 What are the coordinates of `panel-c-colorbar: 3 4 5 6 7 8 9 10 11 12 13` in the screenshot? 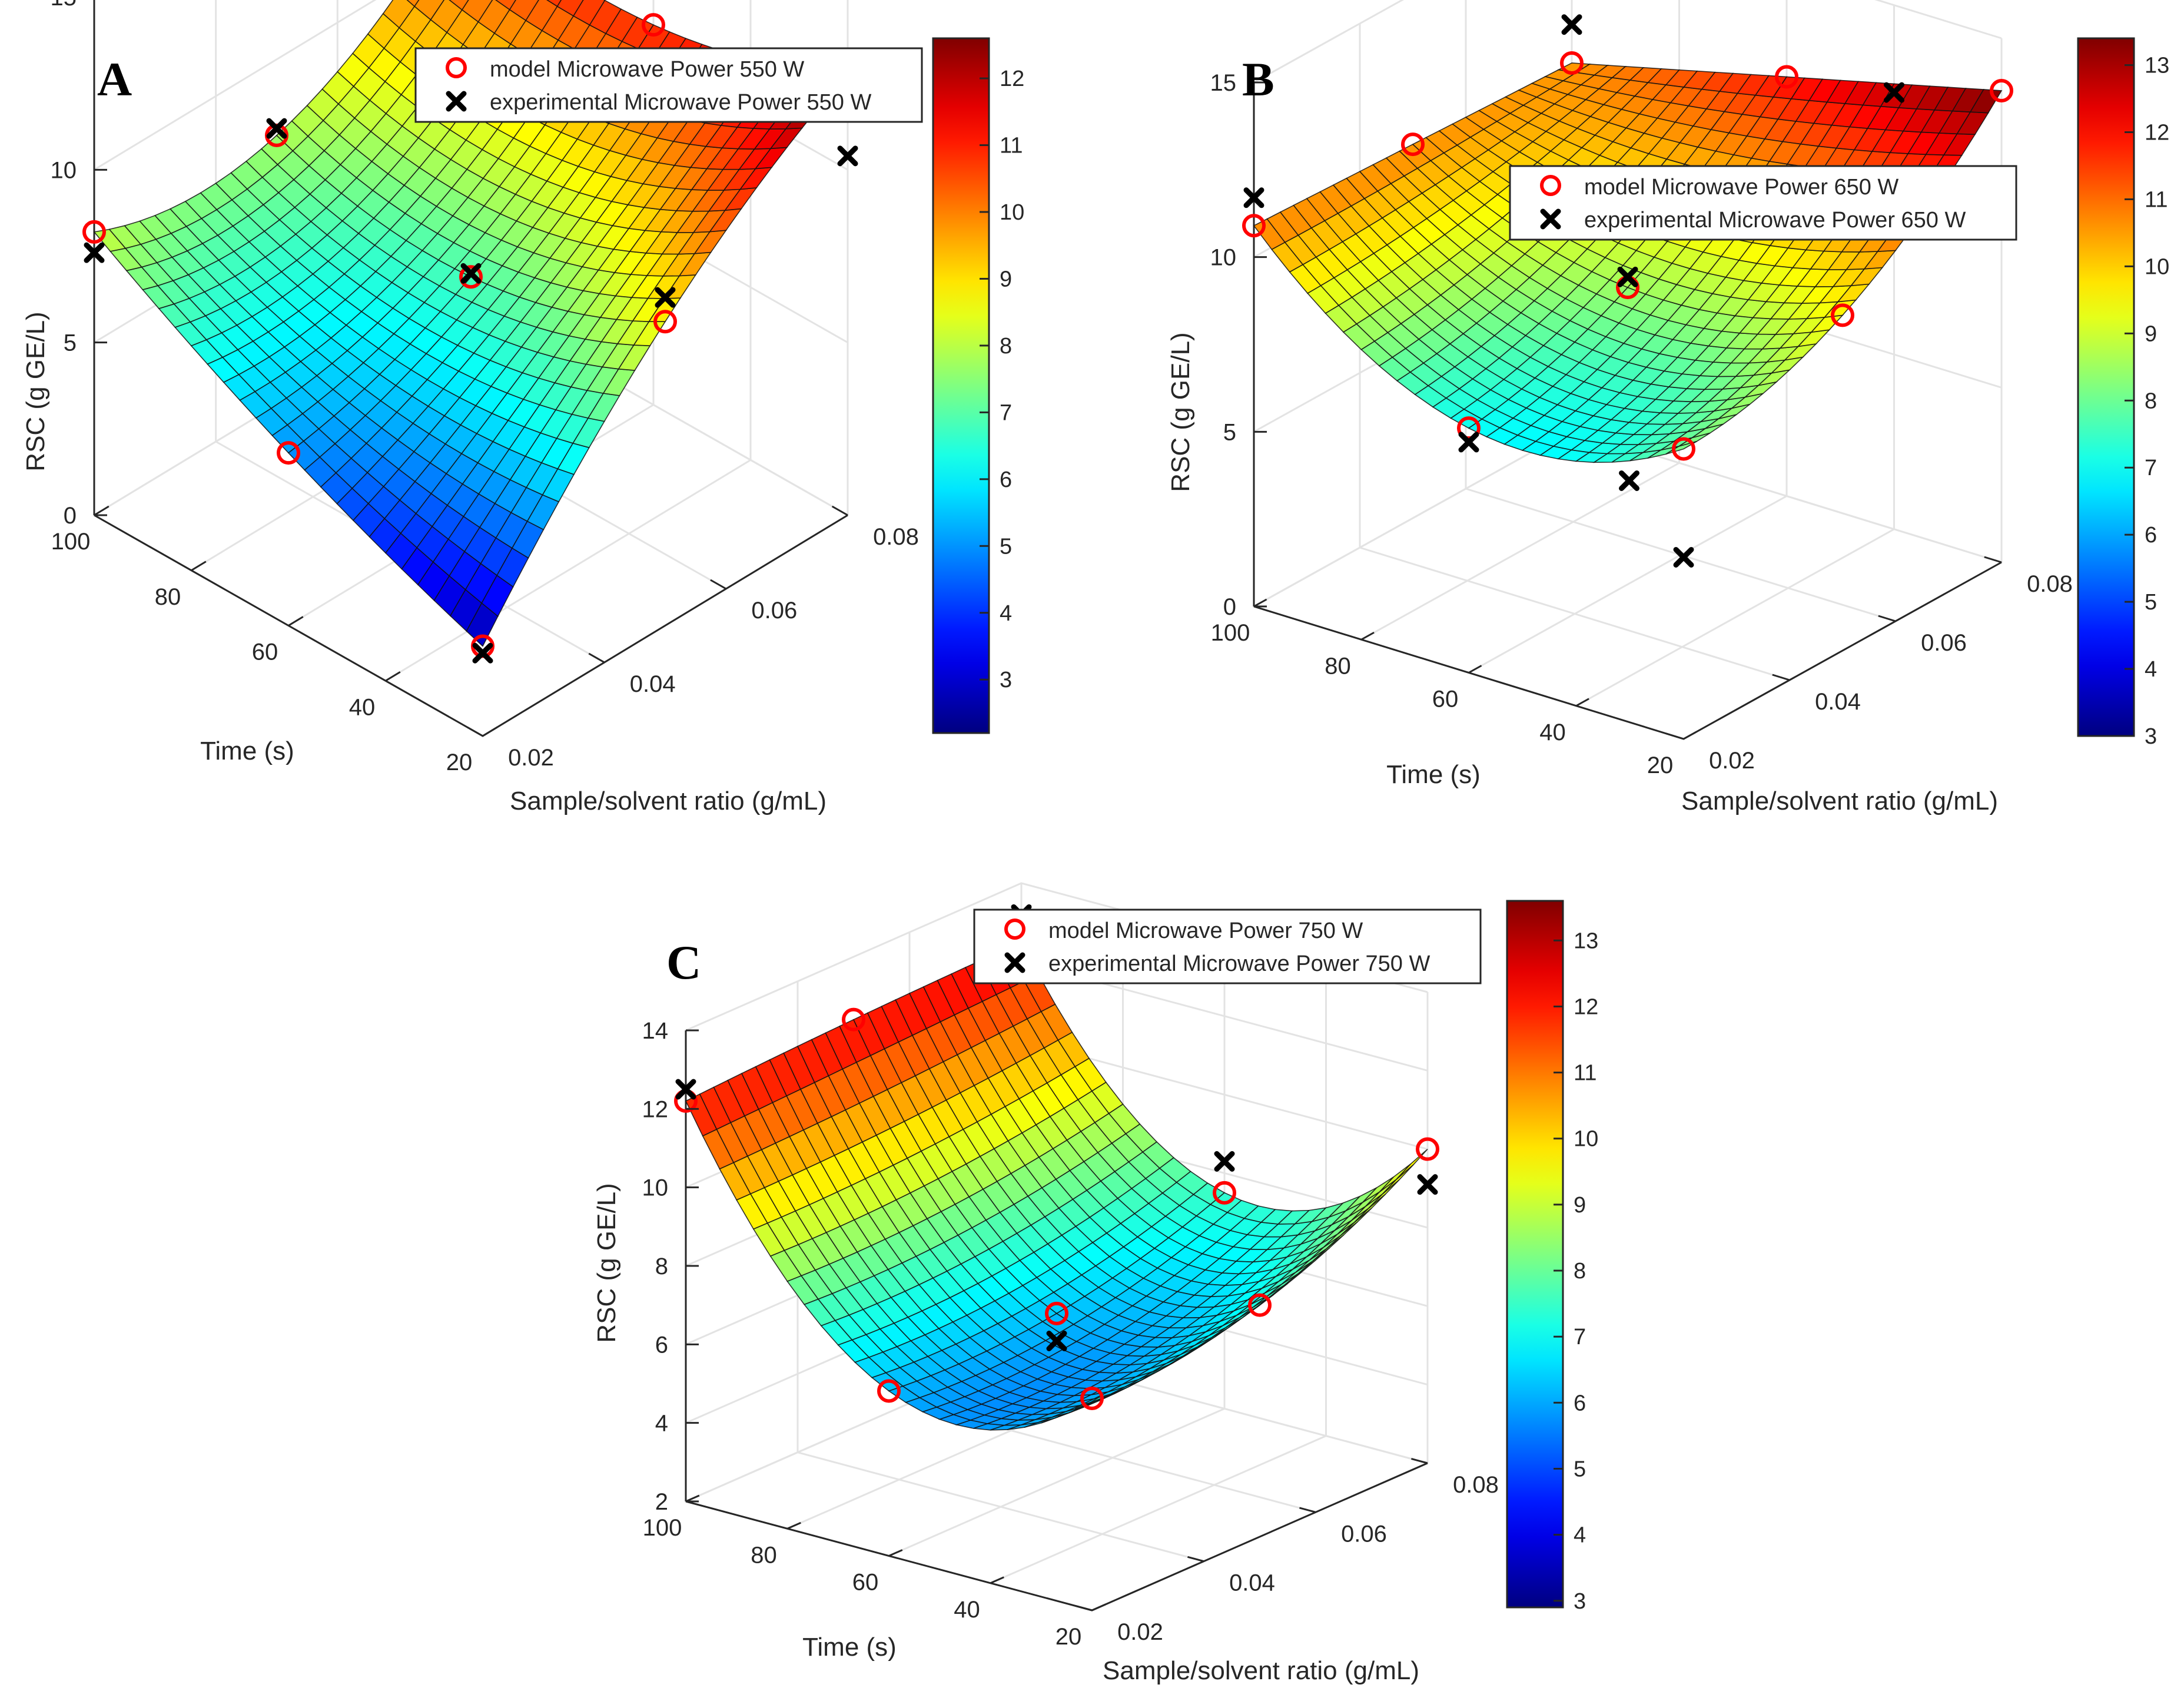 It's located at (1552, 1257).